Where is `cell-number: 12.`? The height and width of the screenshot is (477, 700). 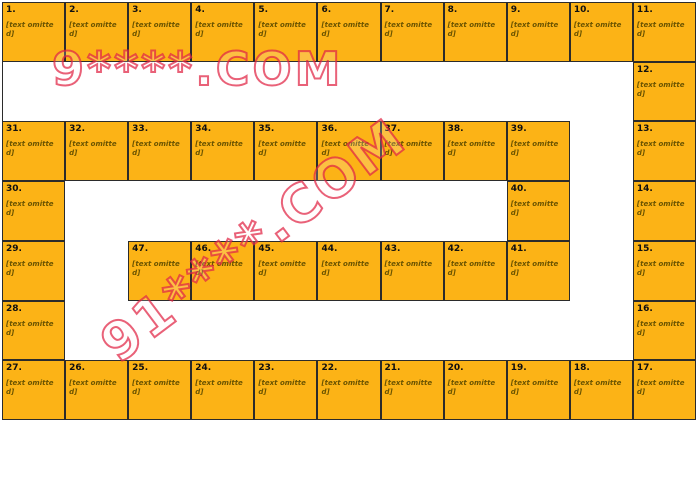
cell-number: 12. is located at coordinates (644, 69).